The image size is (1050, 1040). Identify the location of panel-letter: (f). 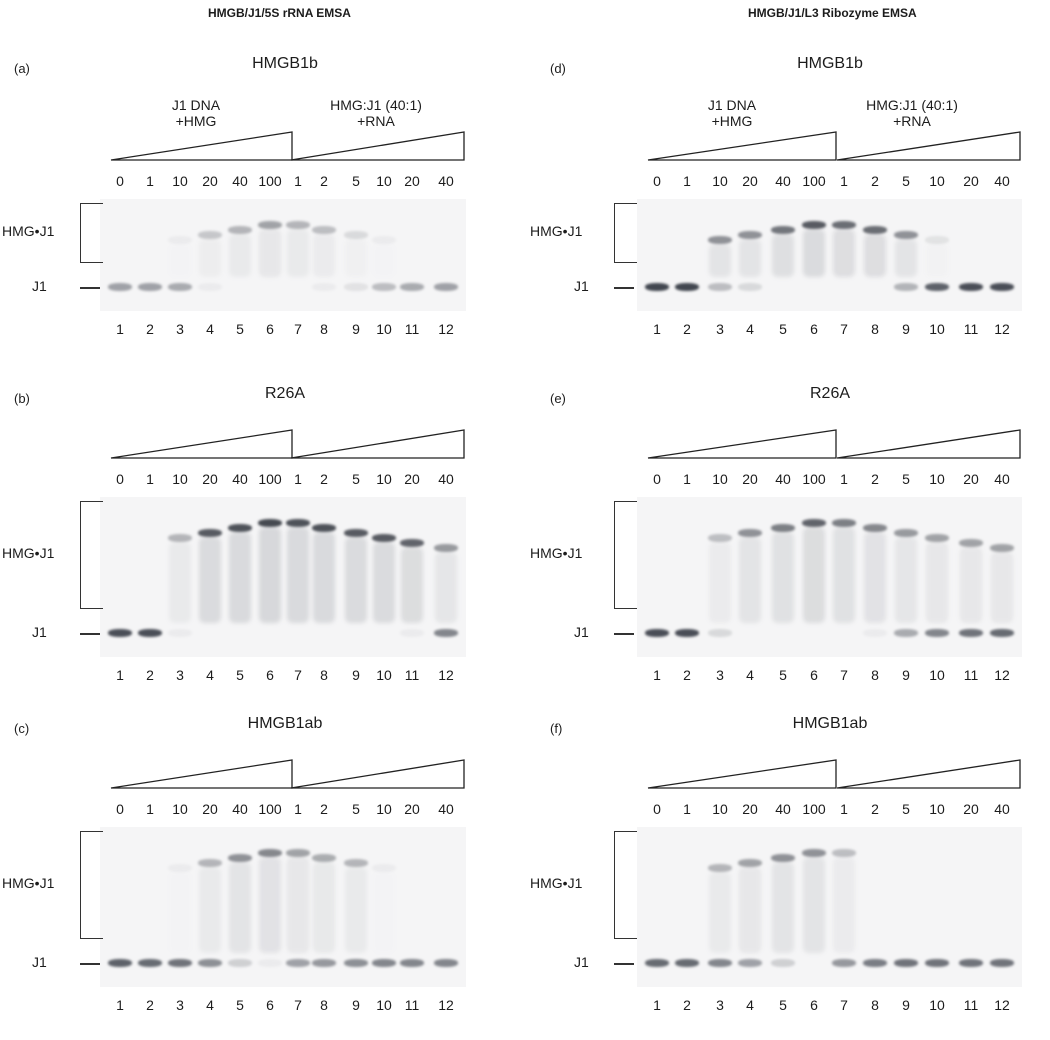
(556, 728).